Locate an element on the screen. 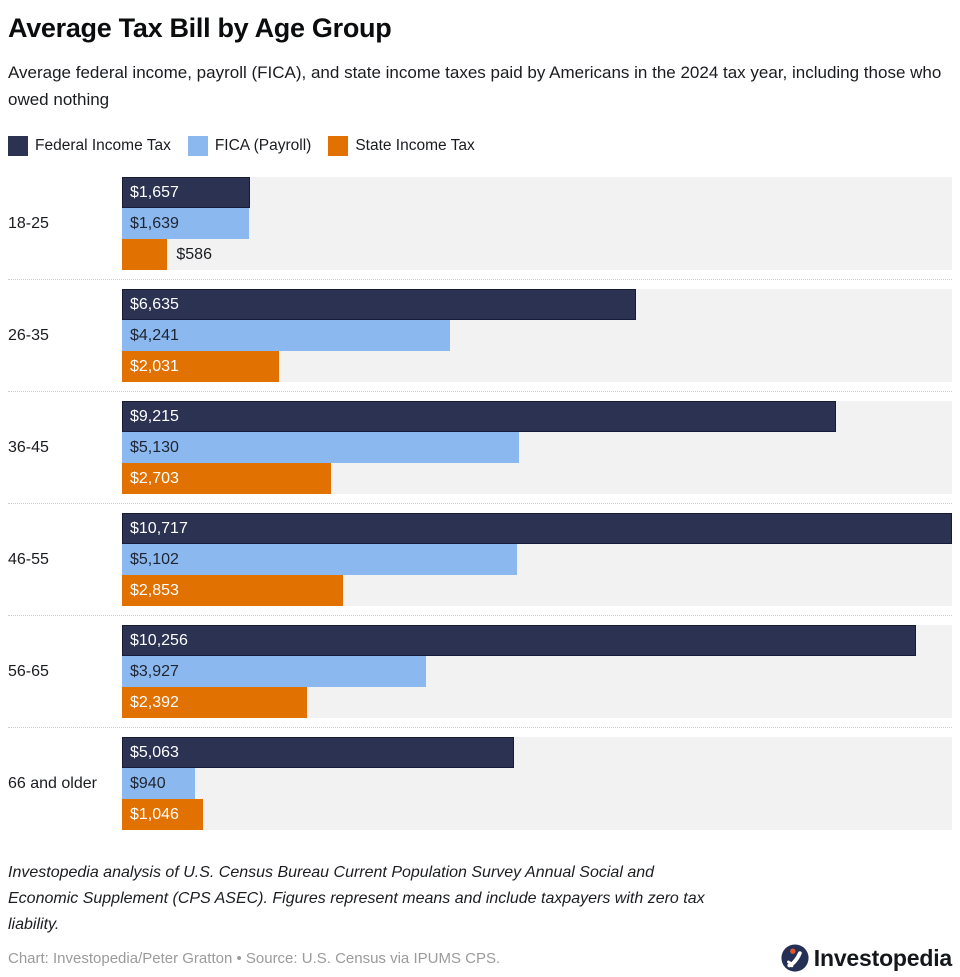 The height and width of the screenshot is (977, 960). investopedia-logo-icon is located at coordinates (795, 958).